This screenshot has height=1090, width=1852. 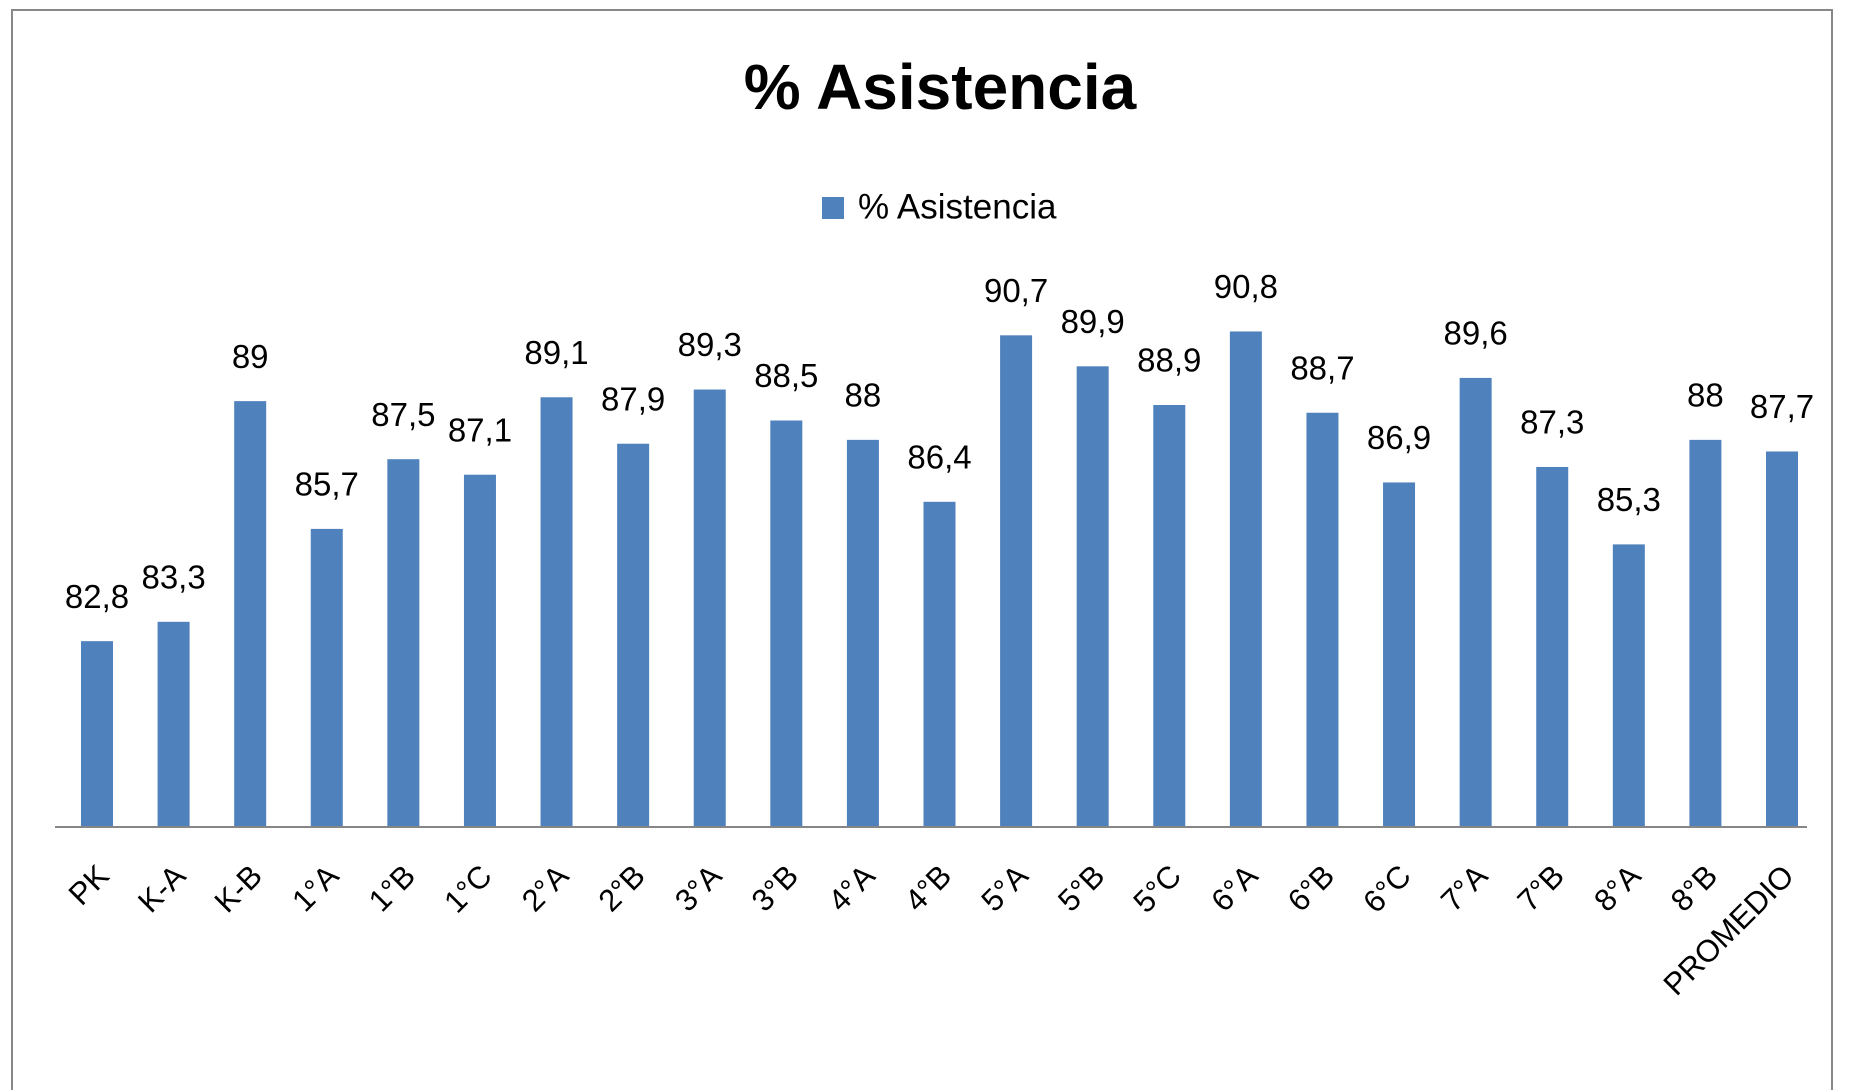 What do you see at coordinates (480, 429) in the screenshot?
I see `data-label: 87,1` at bounding box center [480, 429].